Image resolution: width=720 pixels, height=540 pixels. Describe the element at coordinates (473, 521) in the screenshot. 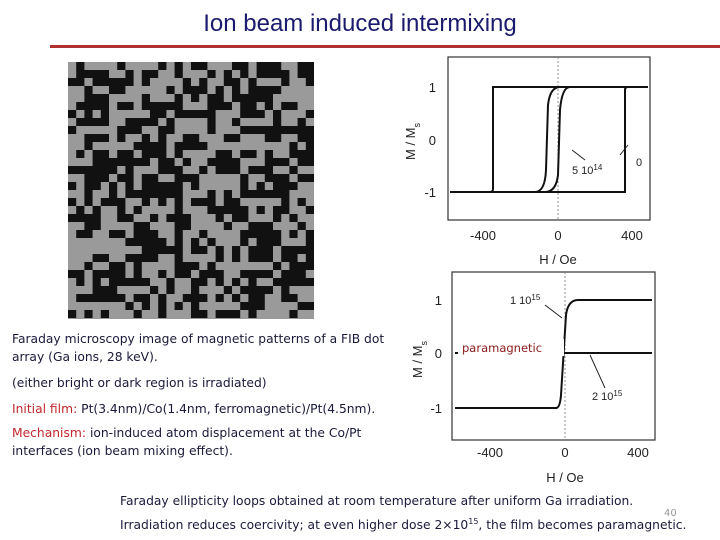

I see `superscript: 15` at that location.